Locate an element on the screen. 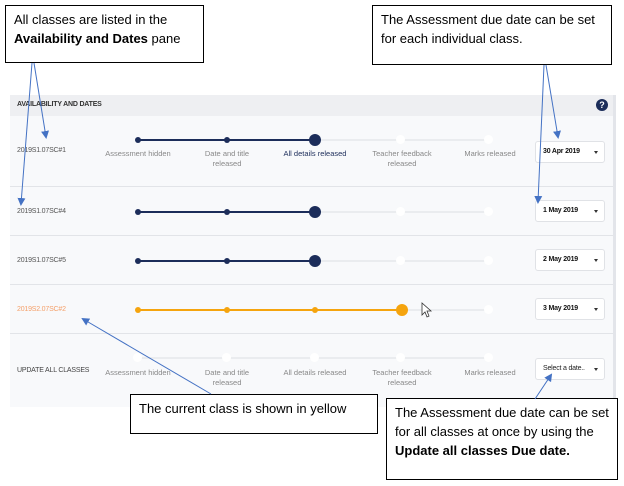 This screenshot has width=624, height=486. callout-current-class-yellow: The current class is shown in yellow is located at coordinates (254, 414).